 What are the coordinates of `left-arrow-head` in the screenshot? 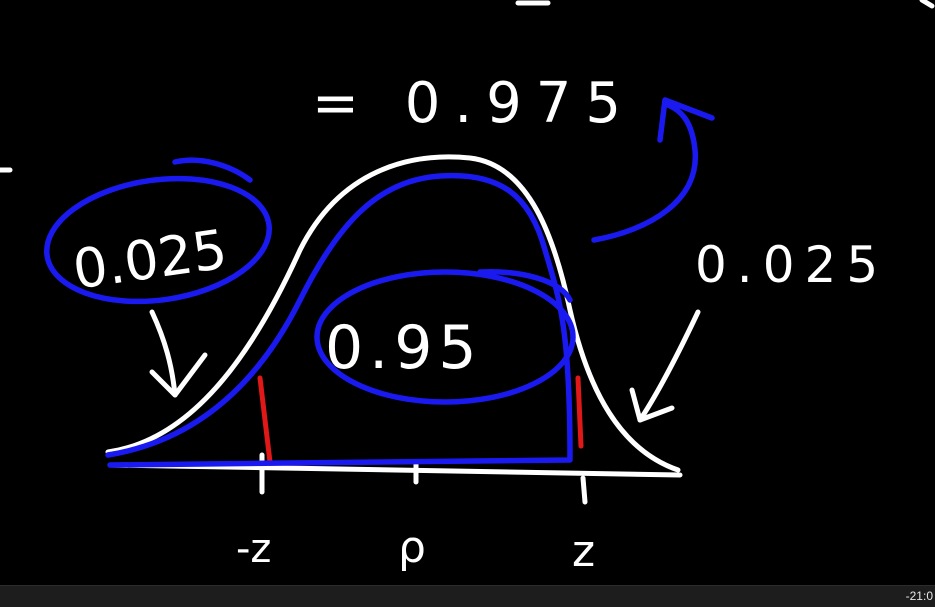 It's located at (178, 375).